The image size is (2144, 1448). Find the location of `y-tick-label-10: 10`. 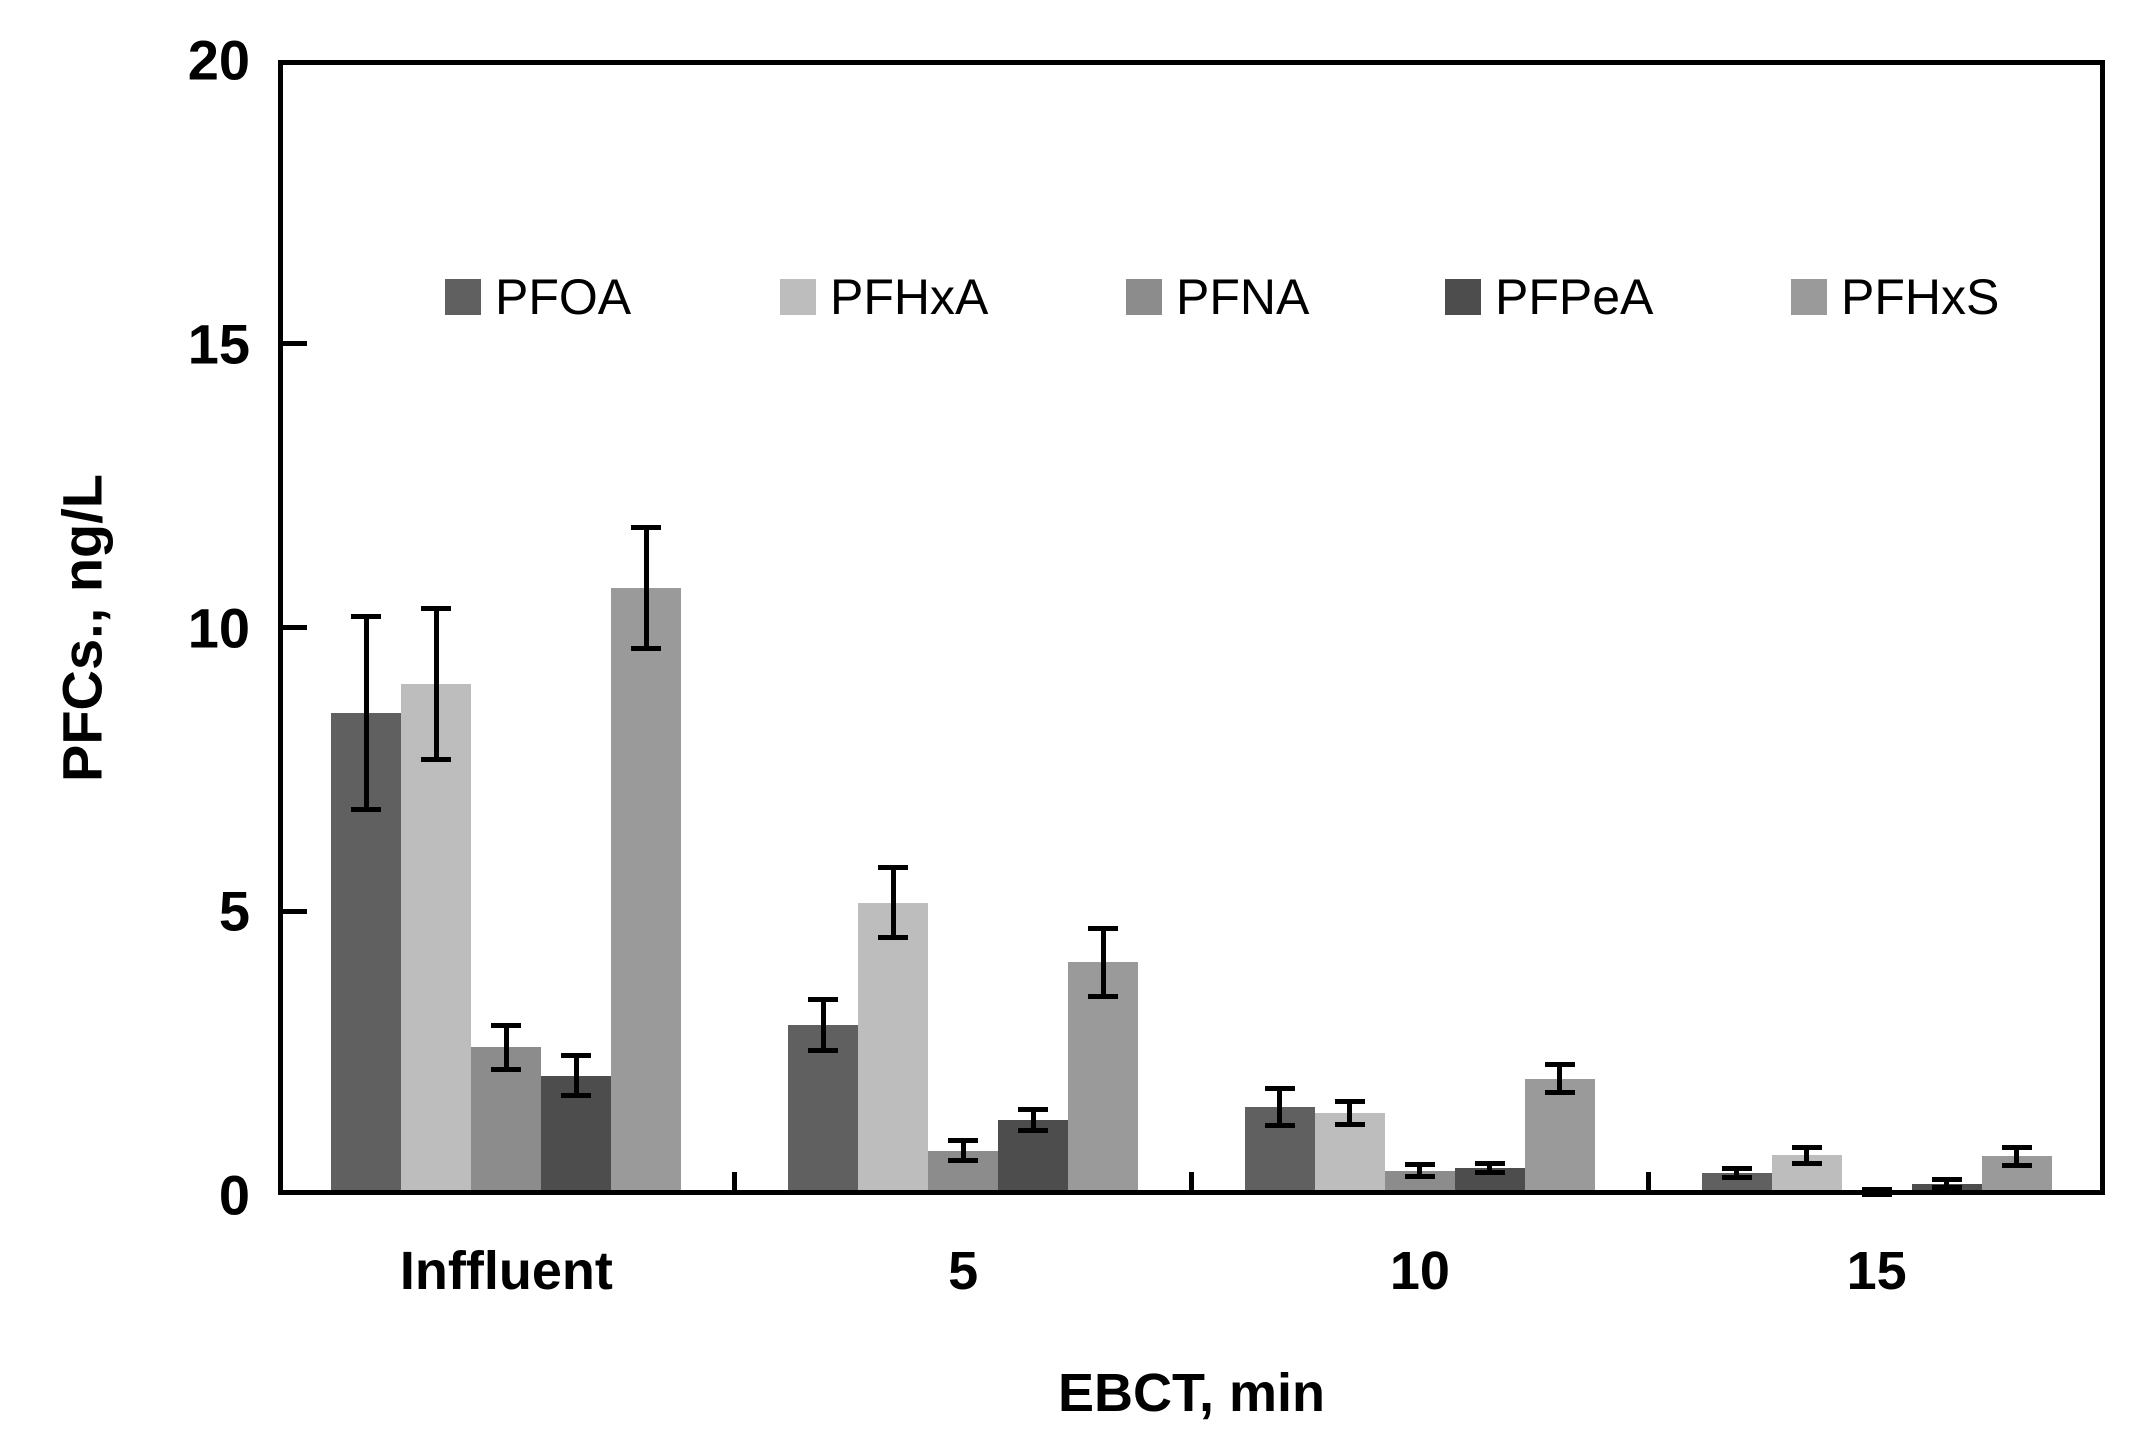

y-tick-label-10: 10 is located at coordinates (218, 627).